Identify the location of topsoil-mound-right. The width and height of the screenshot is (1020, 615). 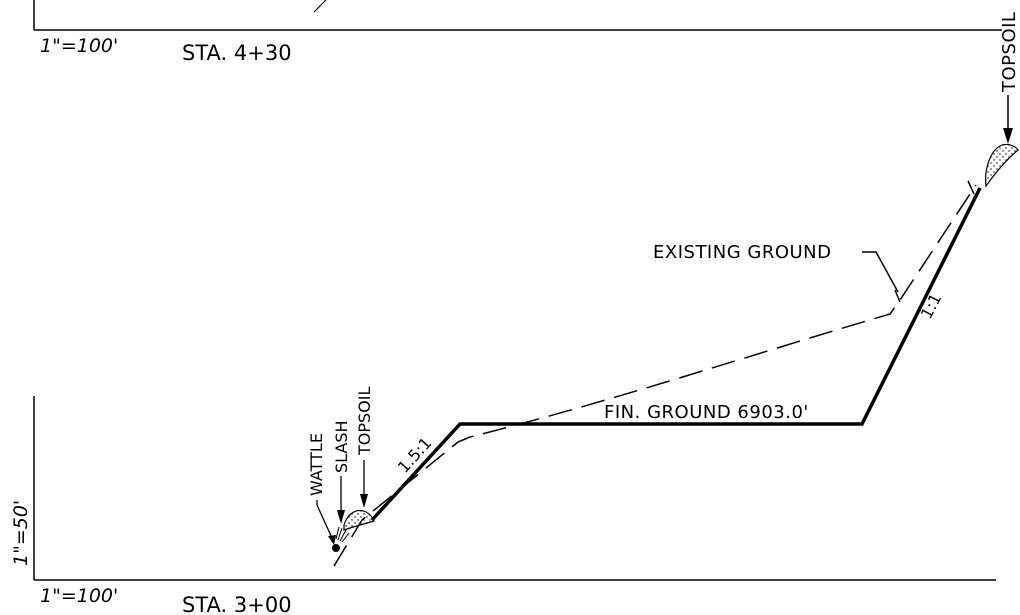
(1002, 165).